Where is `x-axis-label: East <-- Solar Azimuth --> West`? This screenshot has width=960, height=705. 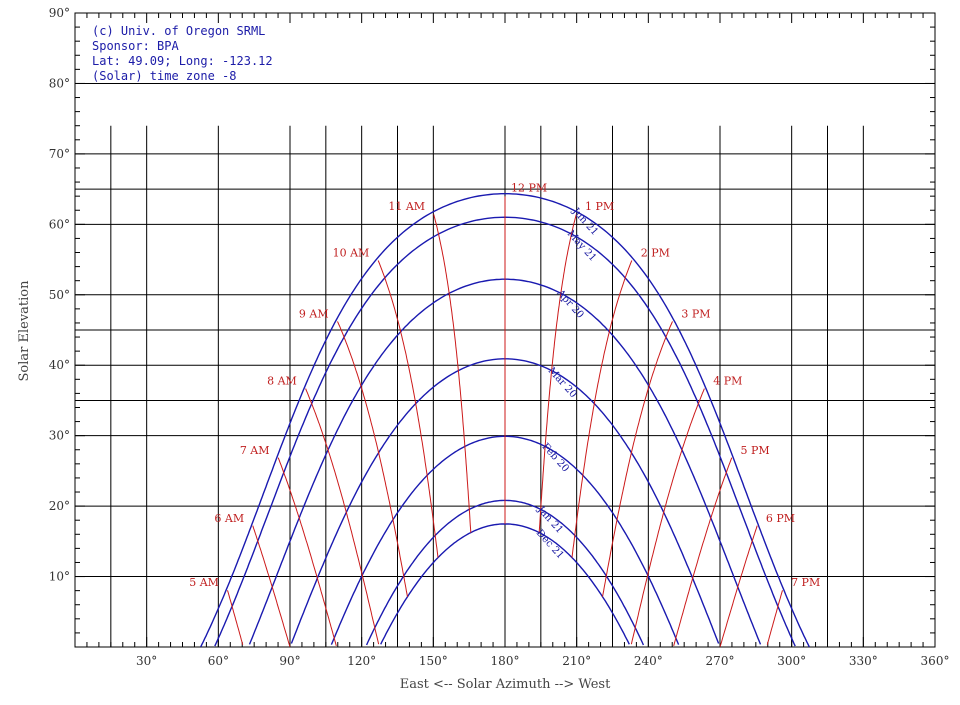 x-axis-label: East <-- Solar Azimuth --> West is located at coordinates (505, 684).